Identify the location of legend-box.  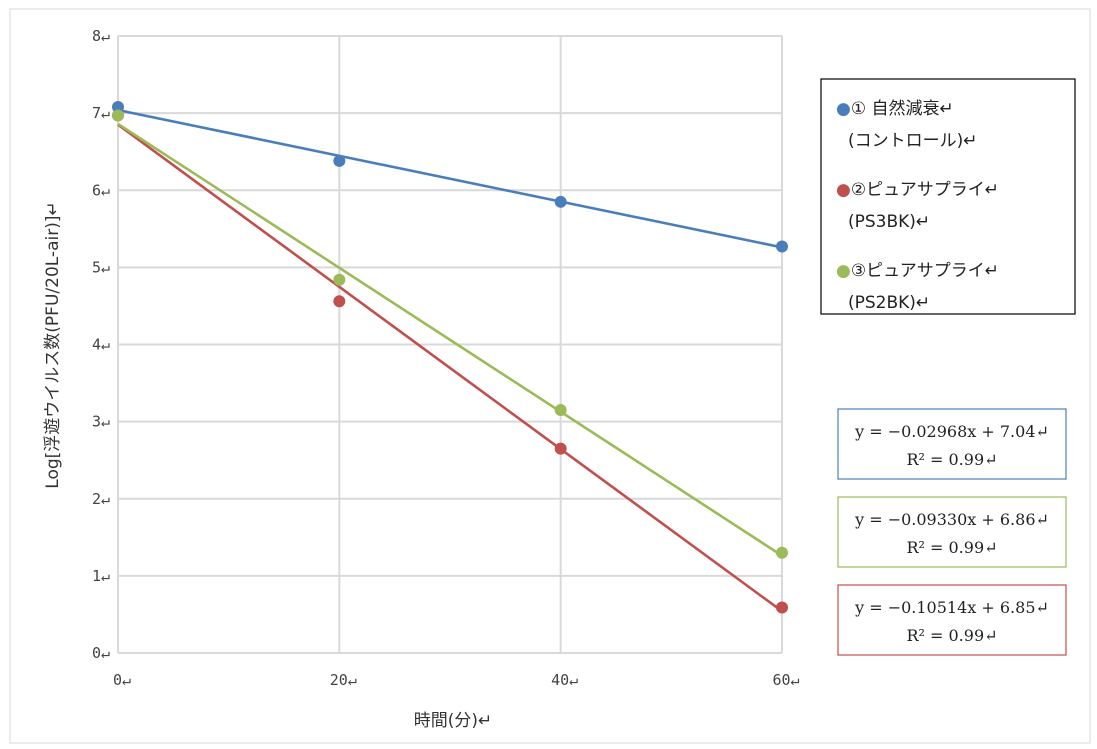
(948, 196).